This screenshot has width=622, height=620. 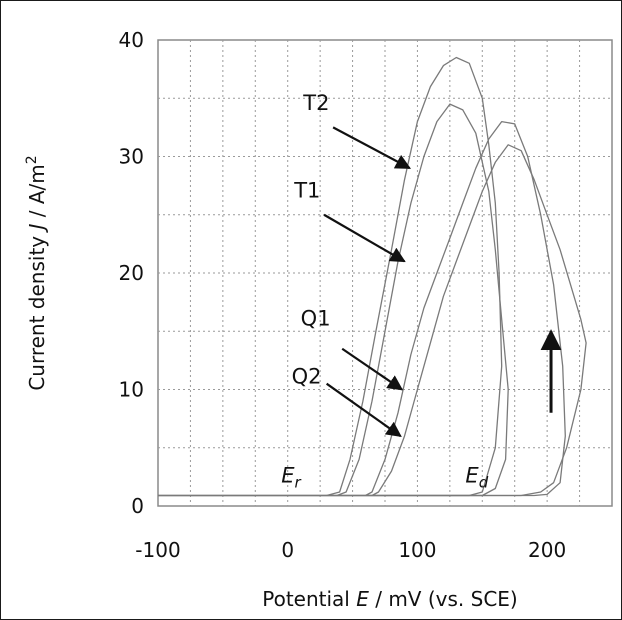 I want to click on x-tick-label: 0, so click(x=287, y=550).